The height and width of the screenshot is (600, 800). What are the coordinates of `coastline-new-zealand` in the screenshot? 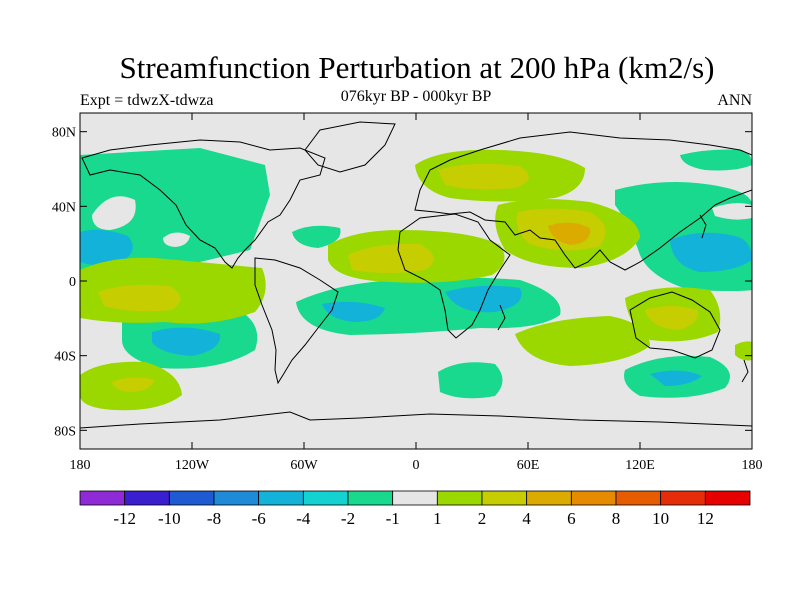 It's located at (745, 371).